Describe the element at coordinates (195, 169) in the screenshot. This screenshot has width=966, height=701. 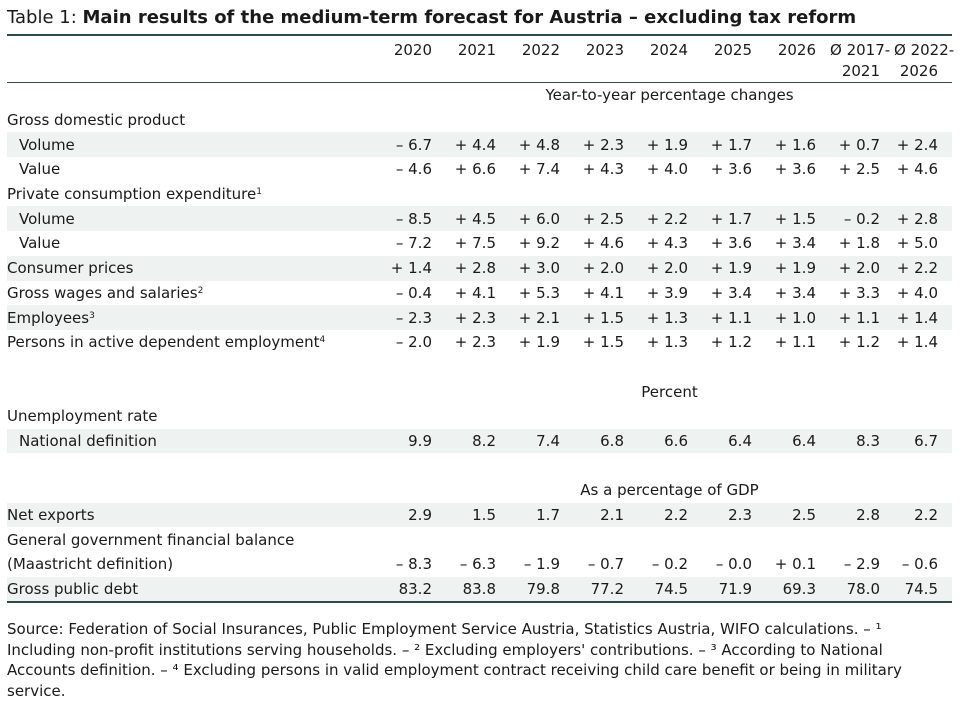
I see `row-label: Value` at that location.